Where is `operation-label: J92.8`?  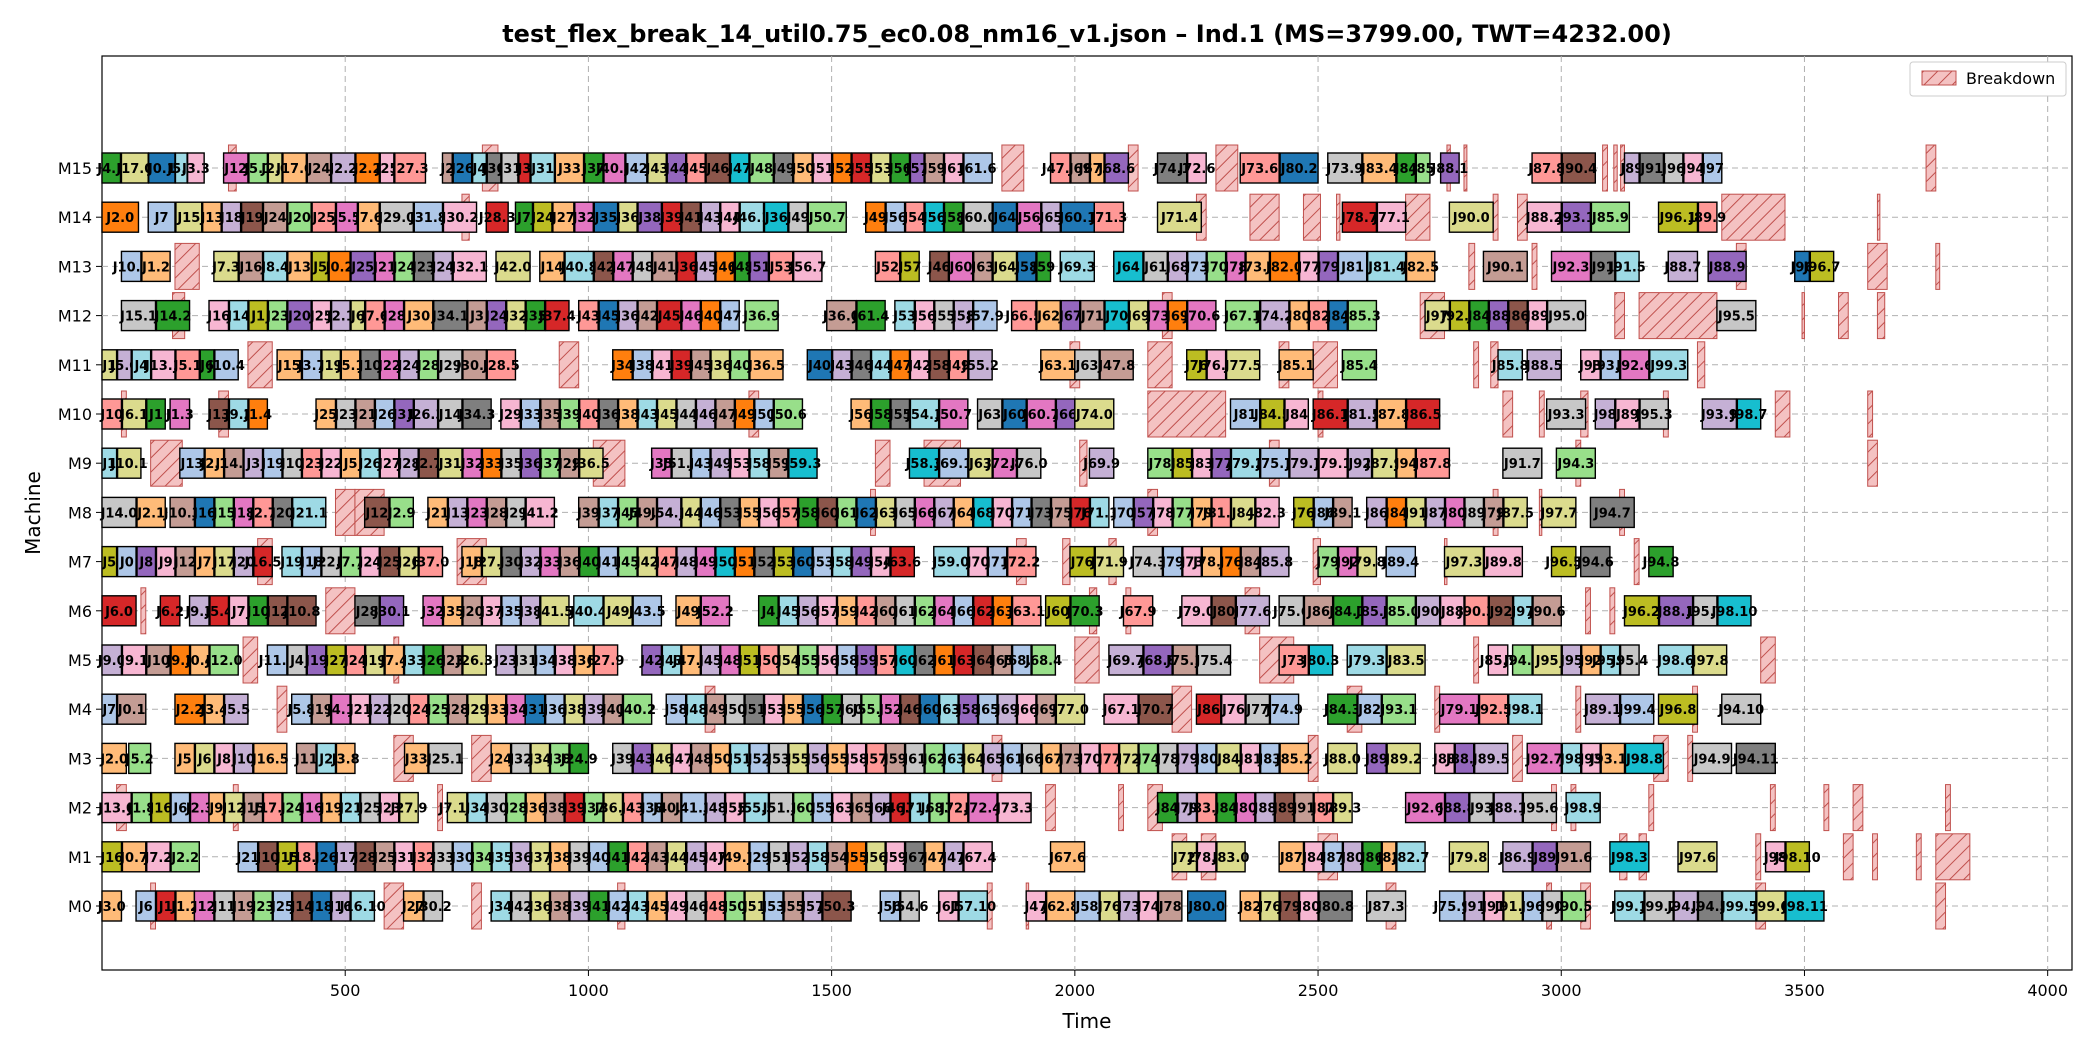 operation-label: J92.8 is located at coordinates (1459, 317).